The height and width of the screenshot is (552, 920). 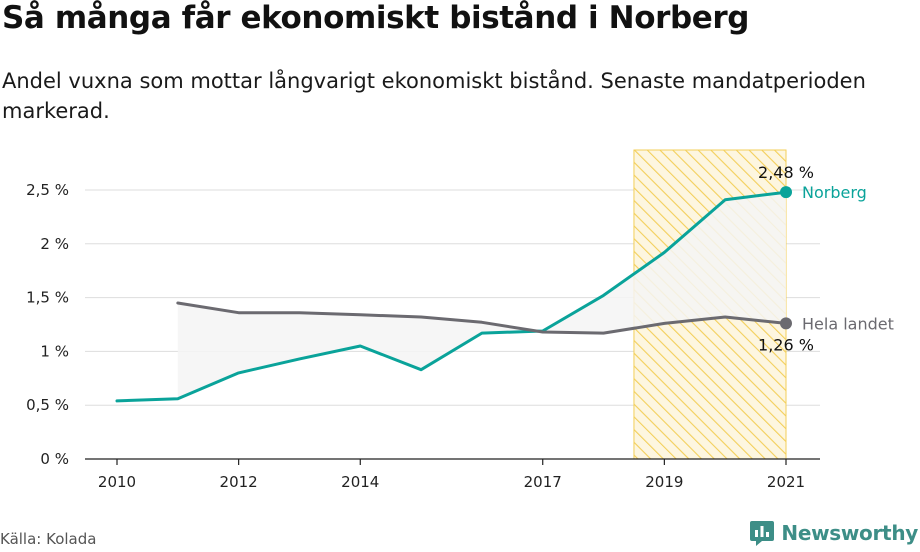 I want to click on y-tick-label: 2,5 %, so click(x=47, y=190).